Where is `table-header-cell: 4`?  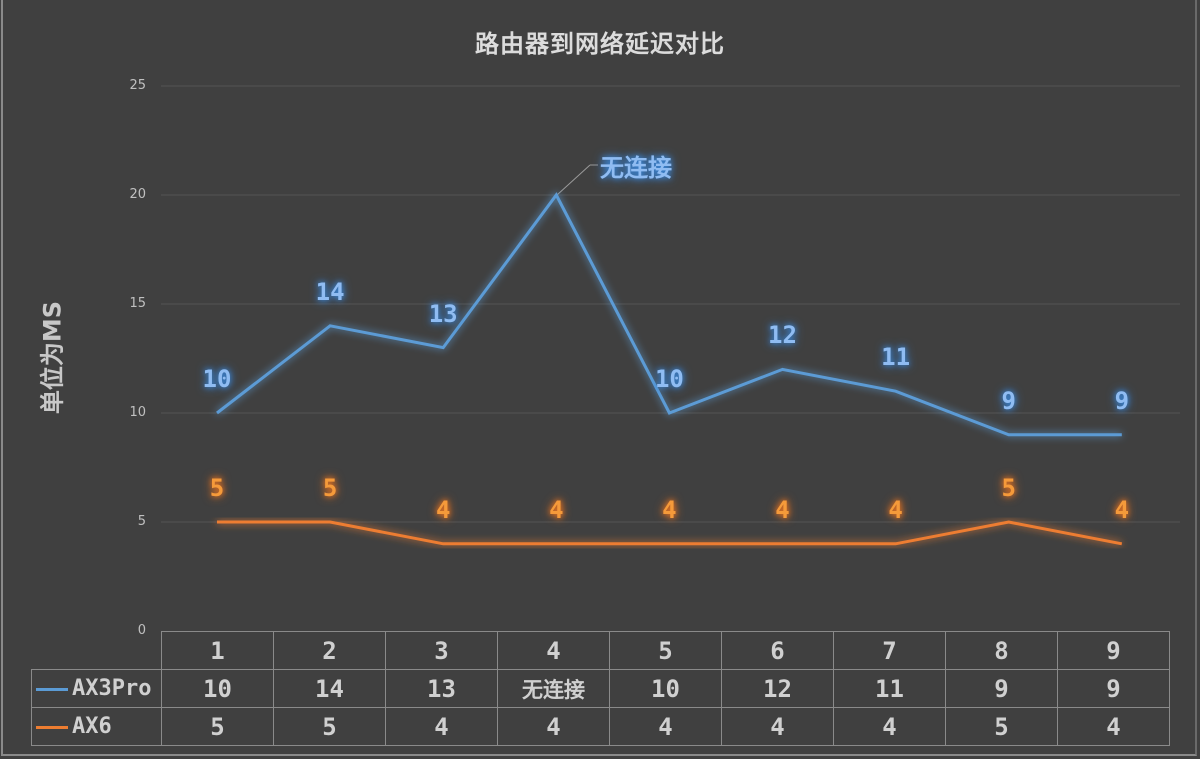 table-header-cell: 4 is located at coordinates (553, 650).